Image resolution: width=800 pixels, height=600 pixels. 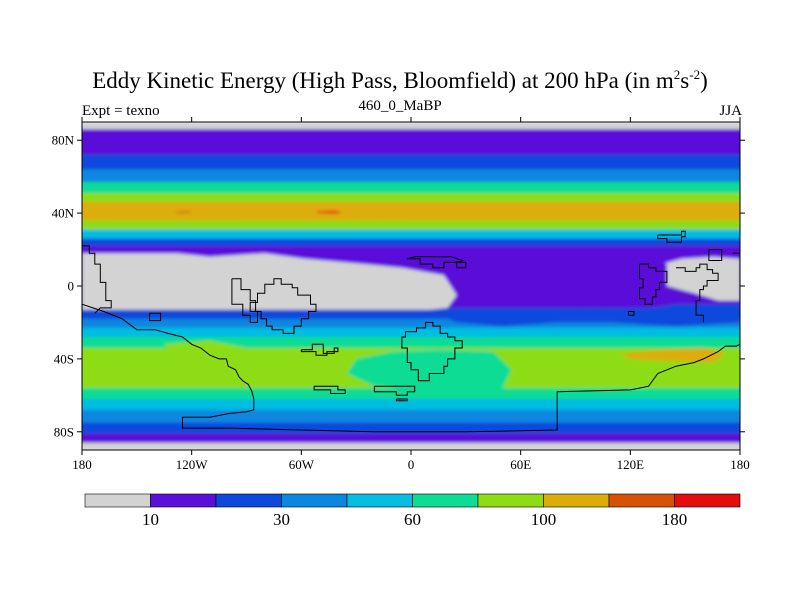 What do you see at coordinates (64, 358) in the screenshot?
I see `y-tick-label-3: 40S` at bounding box center [64, 358].